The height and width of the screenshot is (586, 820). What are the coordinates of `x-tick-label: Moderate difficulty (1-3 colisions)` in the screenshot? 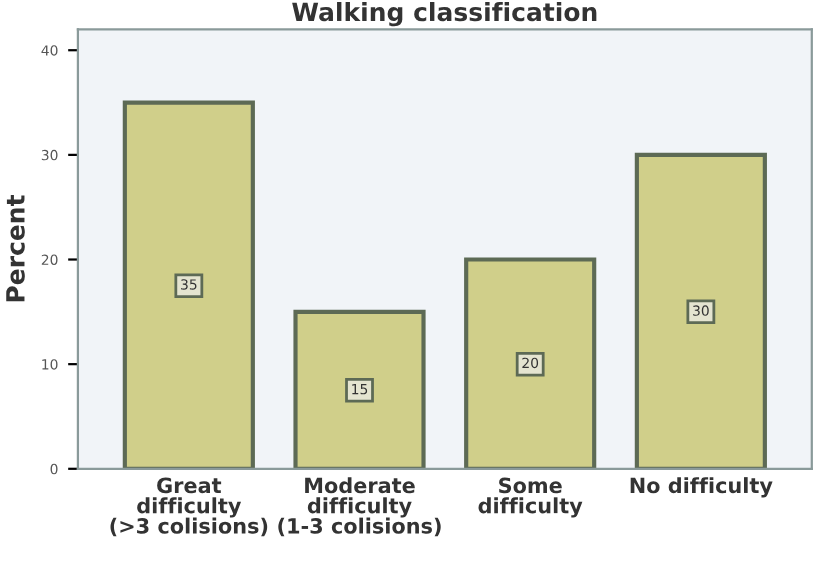 It's located at (359, 507).